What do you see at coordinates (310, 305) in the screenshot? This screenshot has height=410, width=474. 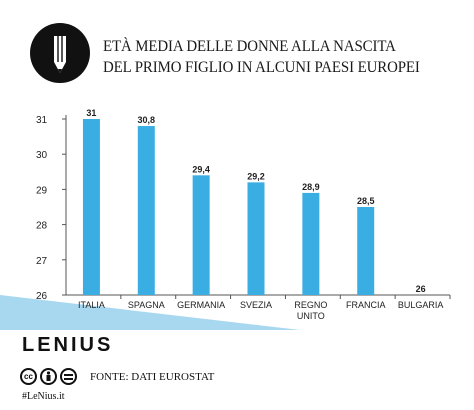 I see `x-tick-label: REGNO` at bounding box center [310, 305].